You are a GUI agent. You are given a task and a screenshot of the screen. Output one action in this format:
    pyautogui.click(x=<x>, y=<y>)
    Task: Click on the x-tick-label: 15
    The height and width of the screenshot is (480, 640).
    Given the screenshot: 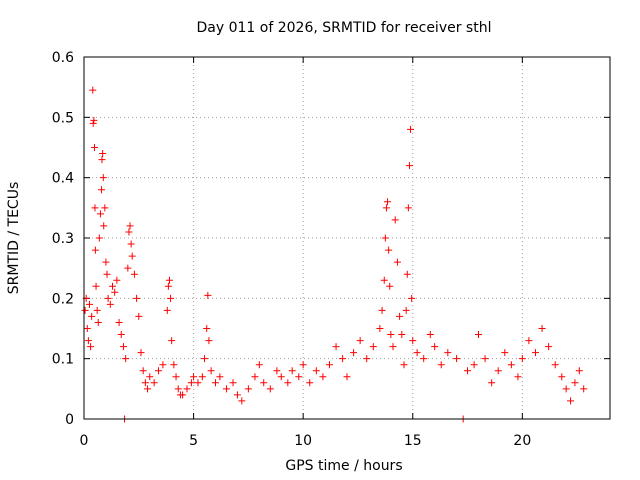 What is the action you would take?
    pyautogui.click(x=413, y=441)
    